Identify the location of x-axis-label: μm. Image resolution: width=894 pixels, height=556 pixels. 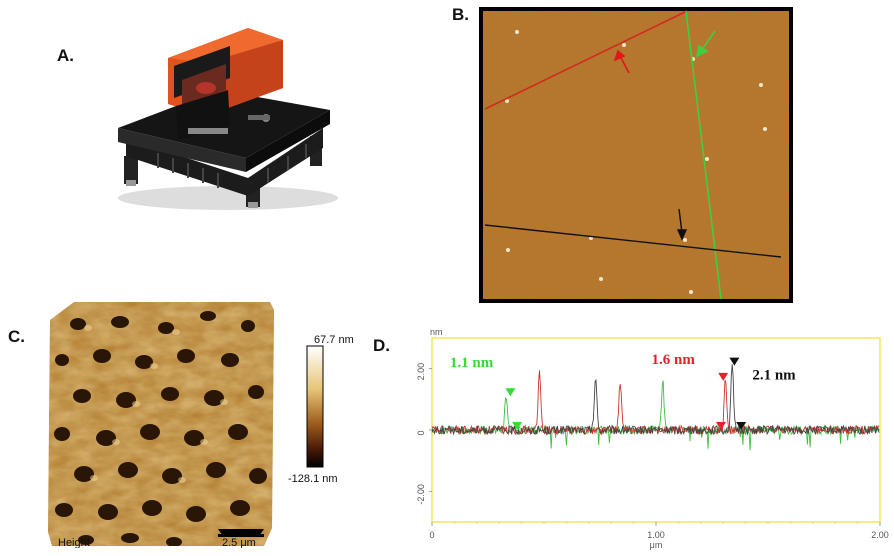
(656, 545).